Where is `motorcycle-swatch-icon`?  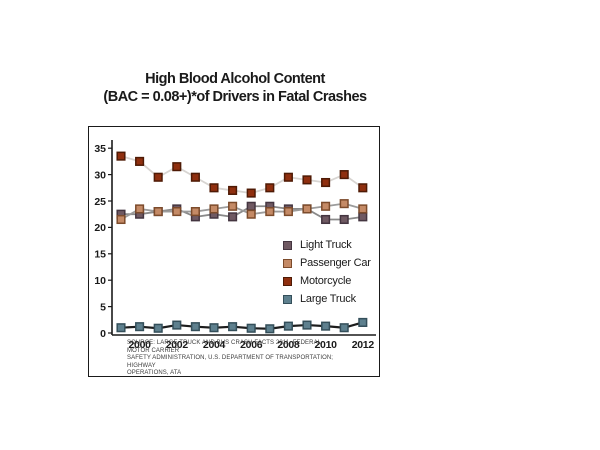 motorcycle-swatch-icon is located at coordinates (287, 281).